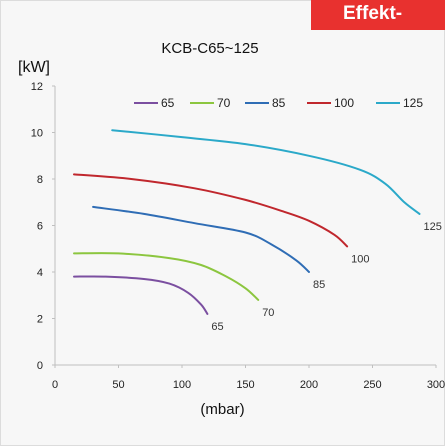 This screenshot has width=445, height=446. I want to click on y-tick-label: 4, so click(40, 273).